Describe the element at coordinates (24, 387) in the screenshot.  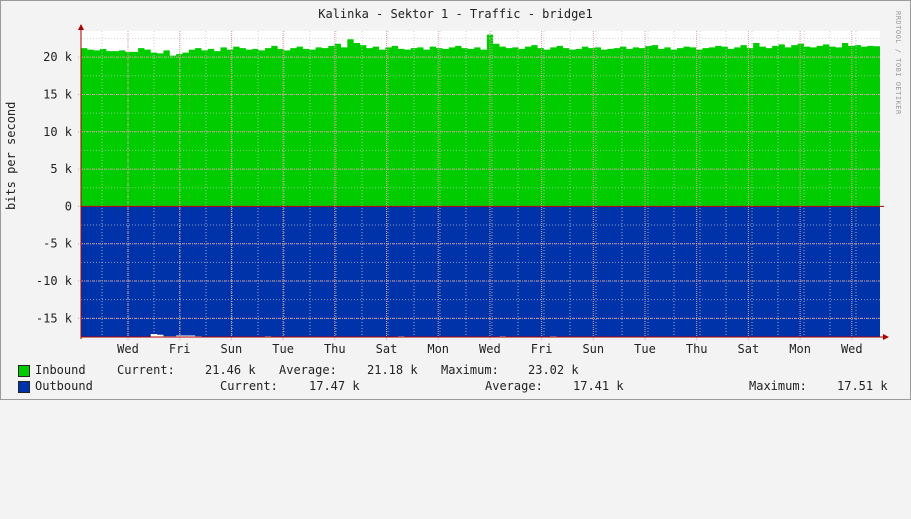
I see `outbound-swatch` at that location.